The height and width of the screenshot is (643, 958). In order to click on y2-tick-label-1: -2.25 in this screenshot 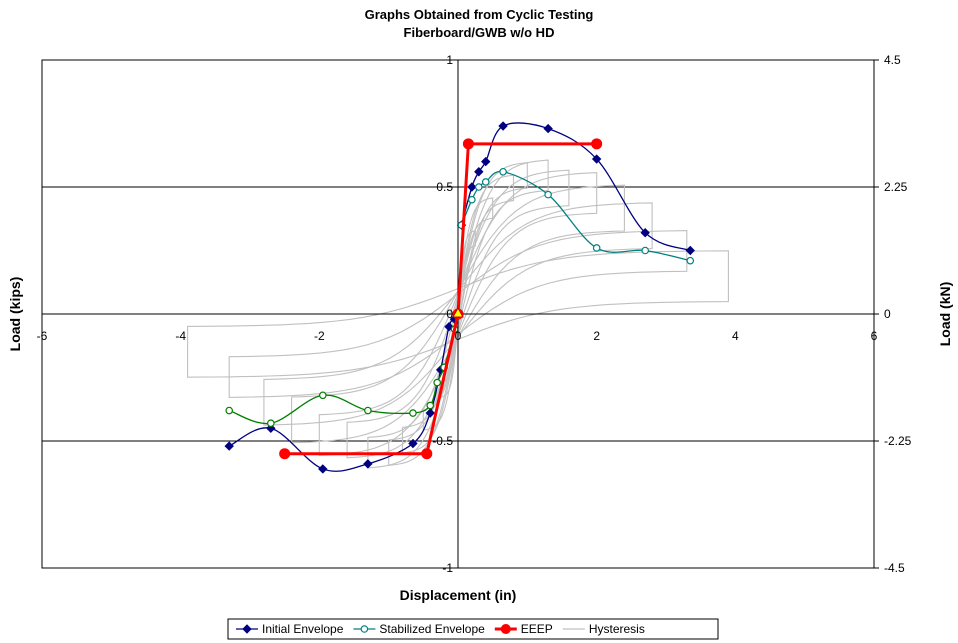, I will do `click(898, 441)`.